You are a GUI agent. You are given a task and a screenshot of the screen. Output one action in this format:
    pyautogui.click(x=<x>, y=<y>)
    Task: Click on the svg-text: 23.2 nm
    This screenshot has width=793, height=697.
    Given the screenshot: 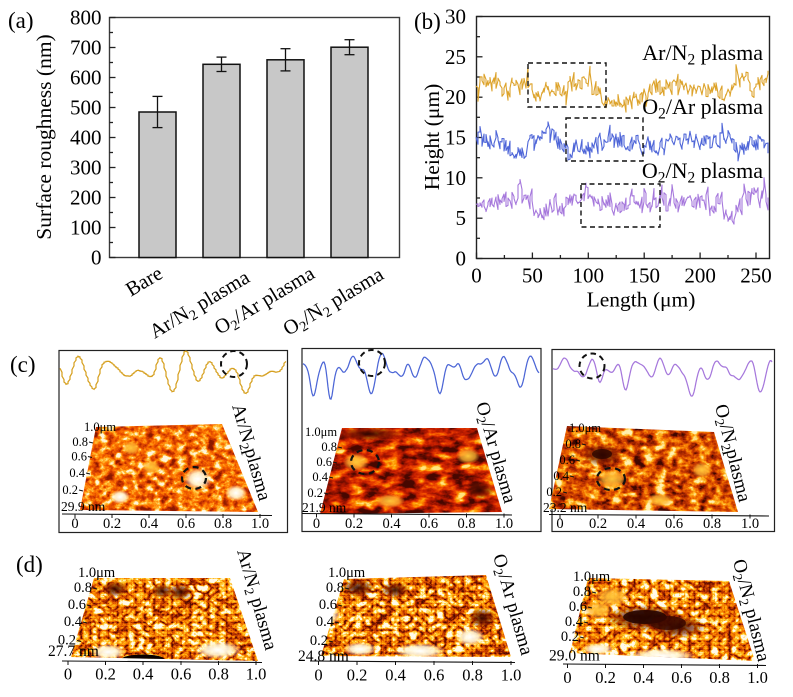 What is the action you would take?
    pyautogui.click(x=565, y=507)
    